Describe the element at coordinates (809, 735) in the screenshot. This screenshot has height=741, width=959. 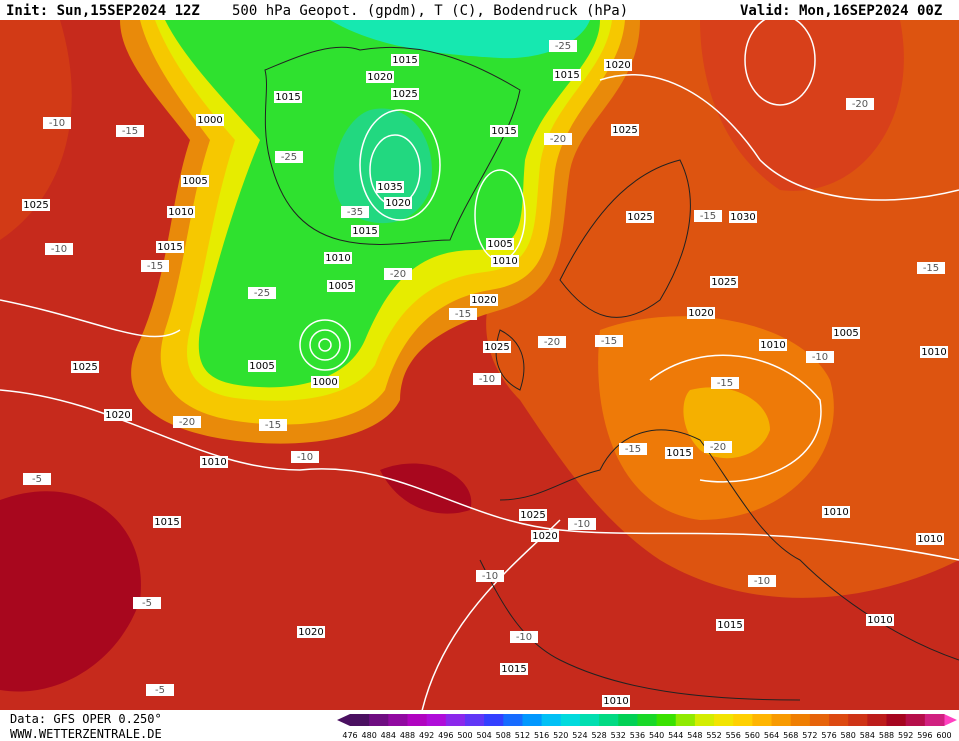
I see `legend-label: 572` at that location.